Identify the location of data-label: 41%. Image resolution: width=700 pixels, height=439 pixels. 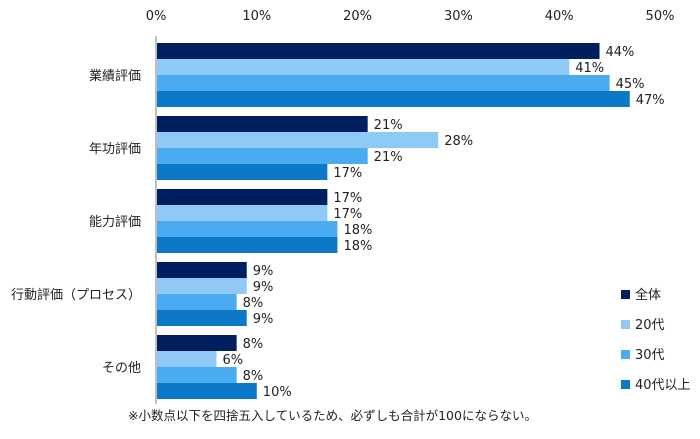
(589, 68).